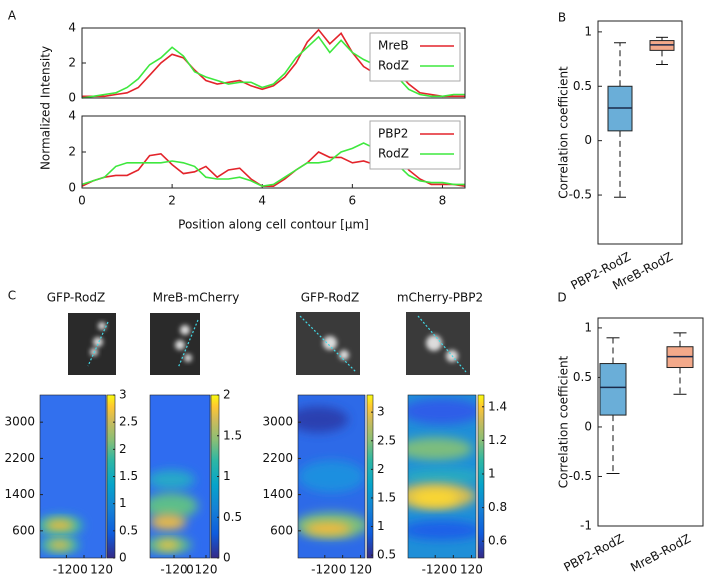 The image size is (718, 576). What do you see at coordinates (273, 225) in the screenshot?
I see `x-axis-label: Position along cell contour [μm]` at bounding box center [273, 225].